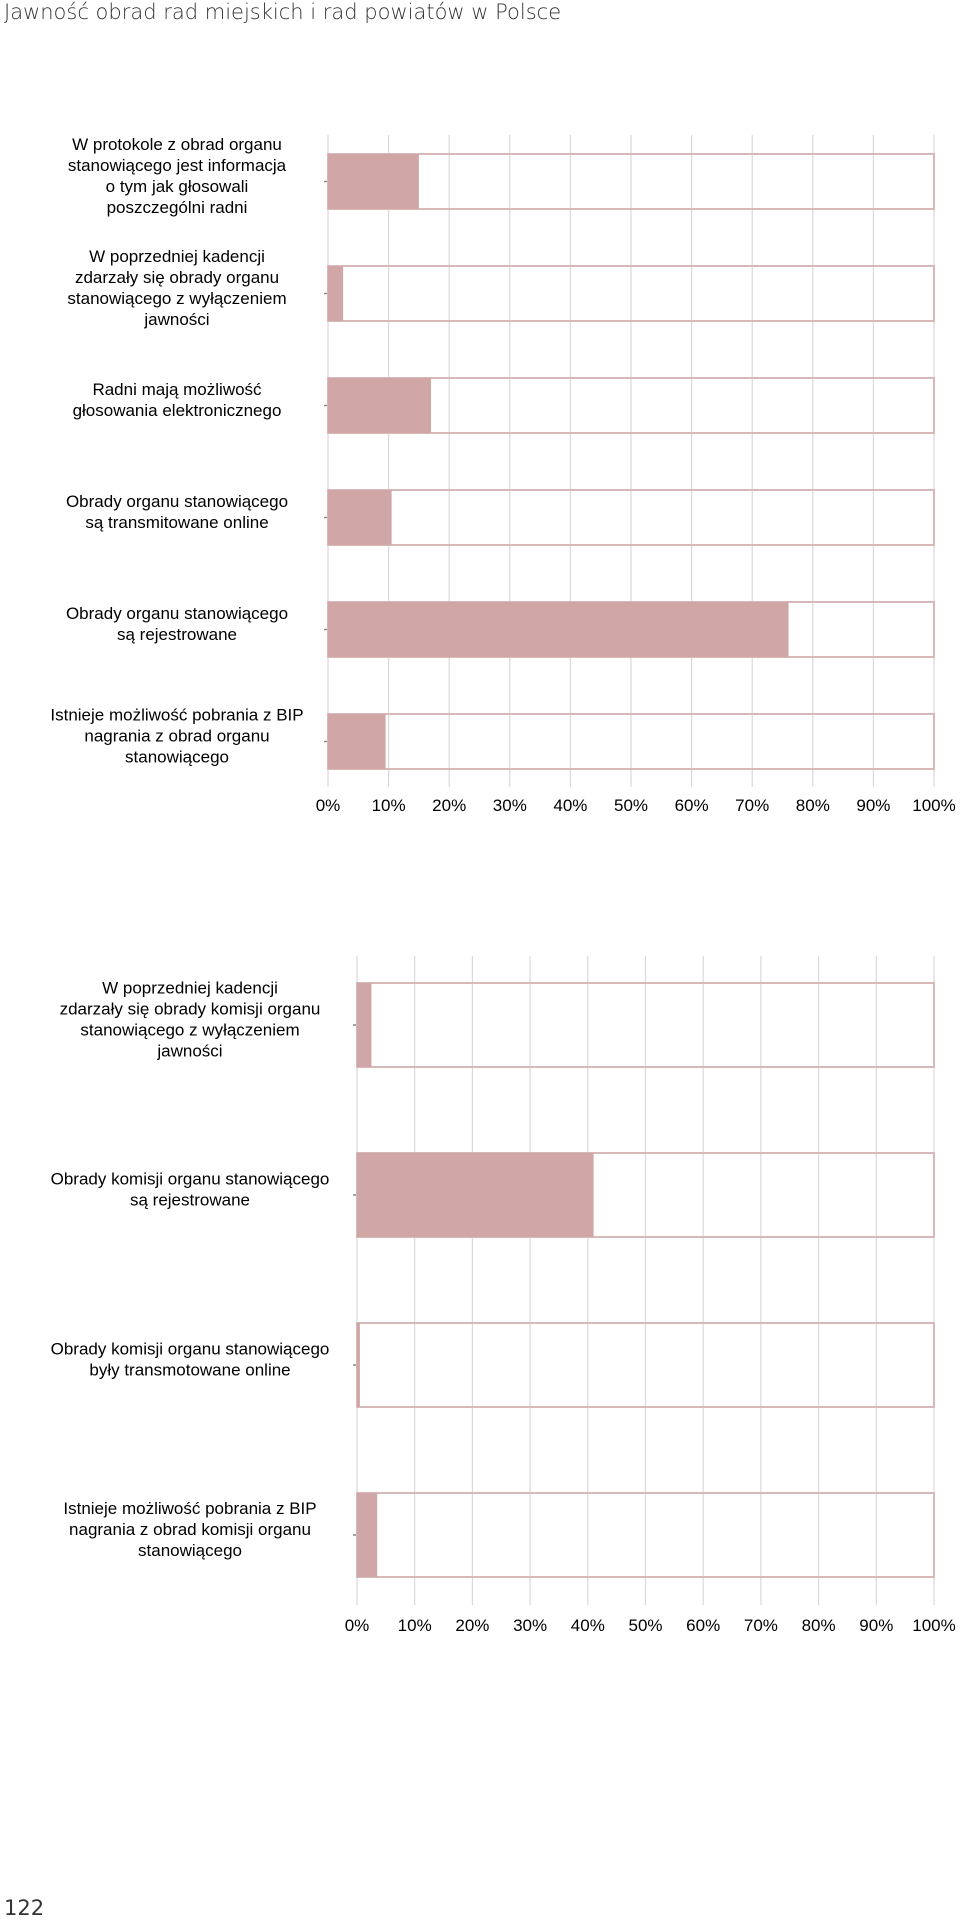 The image size is (960, 1926). What do you see at coordinates (177, 186) in the screenshot?
I see `chart-1-category-label-0-line-2: o tym jak głosowali` at bounding box center [177, 186].